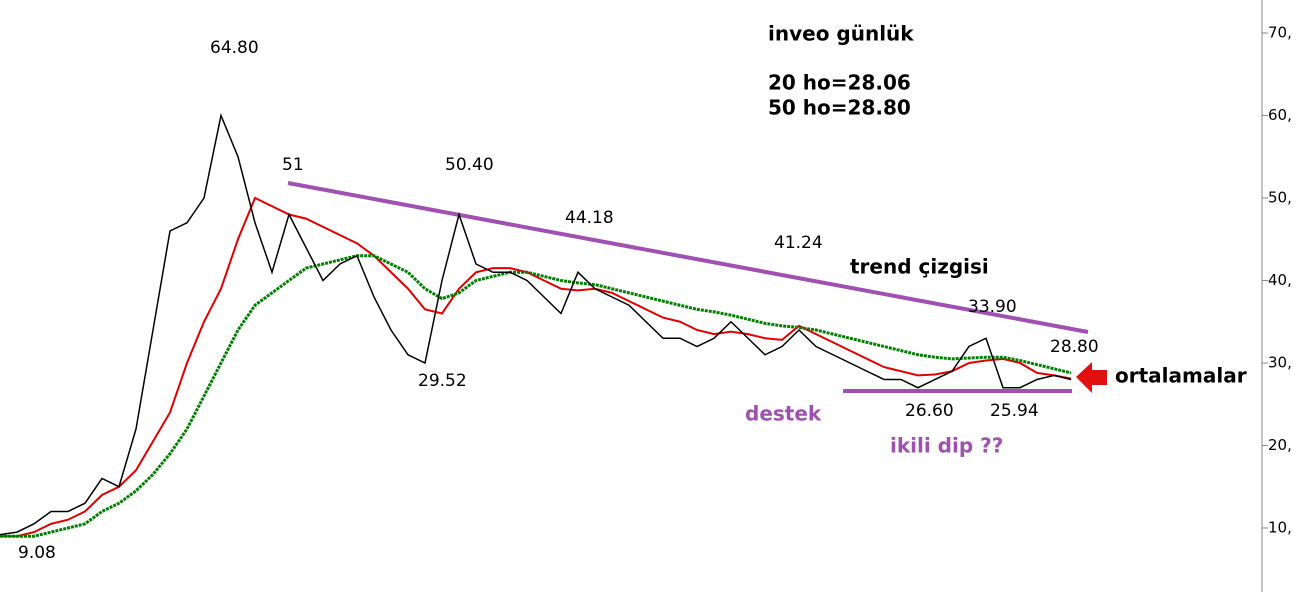  I want to click on y-tick-label: 50,, so click(1280, 197).